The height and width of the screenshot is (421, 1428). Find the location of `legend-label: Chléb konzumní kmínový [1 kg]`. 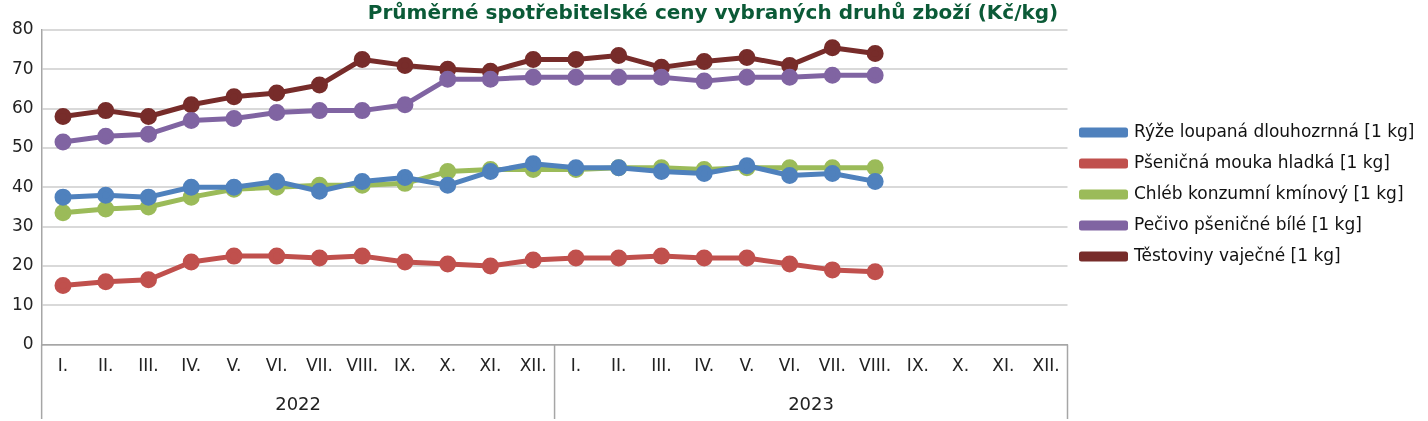

legend-label: Chléb konzumní kmínový [1 kg] is located at coordinates (1269, 192).